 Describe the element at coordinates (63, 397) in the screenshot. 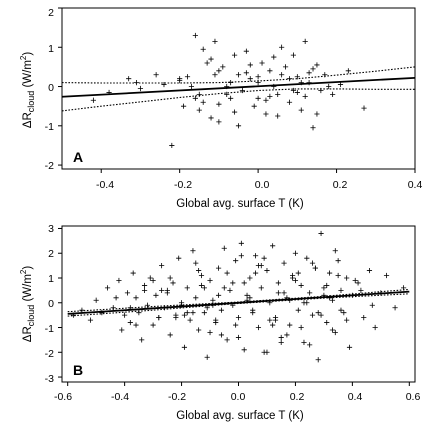

I see `panel-b-xtick-label: -0.6` at that location.